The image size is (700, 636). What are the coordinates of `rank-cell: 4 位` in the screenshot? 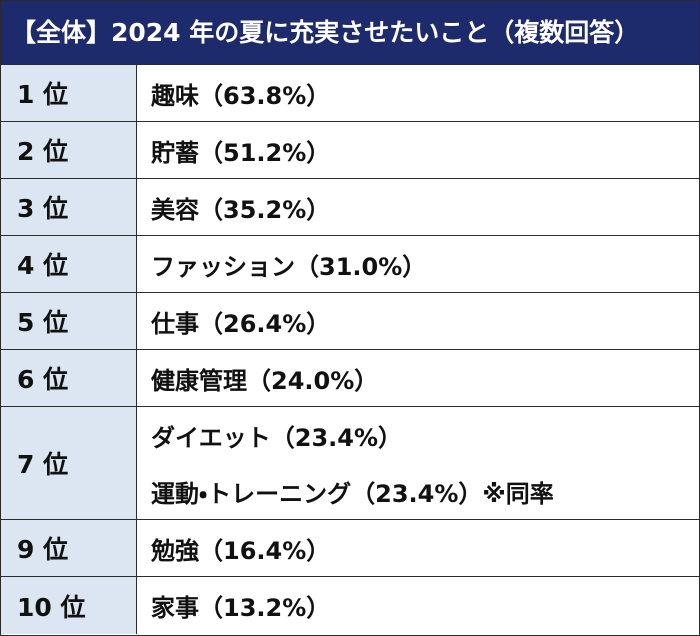 It's located at (69, 264).